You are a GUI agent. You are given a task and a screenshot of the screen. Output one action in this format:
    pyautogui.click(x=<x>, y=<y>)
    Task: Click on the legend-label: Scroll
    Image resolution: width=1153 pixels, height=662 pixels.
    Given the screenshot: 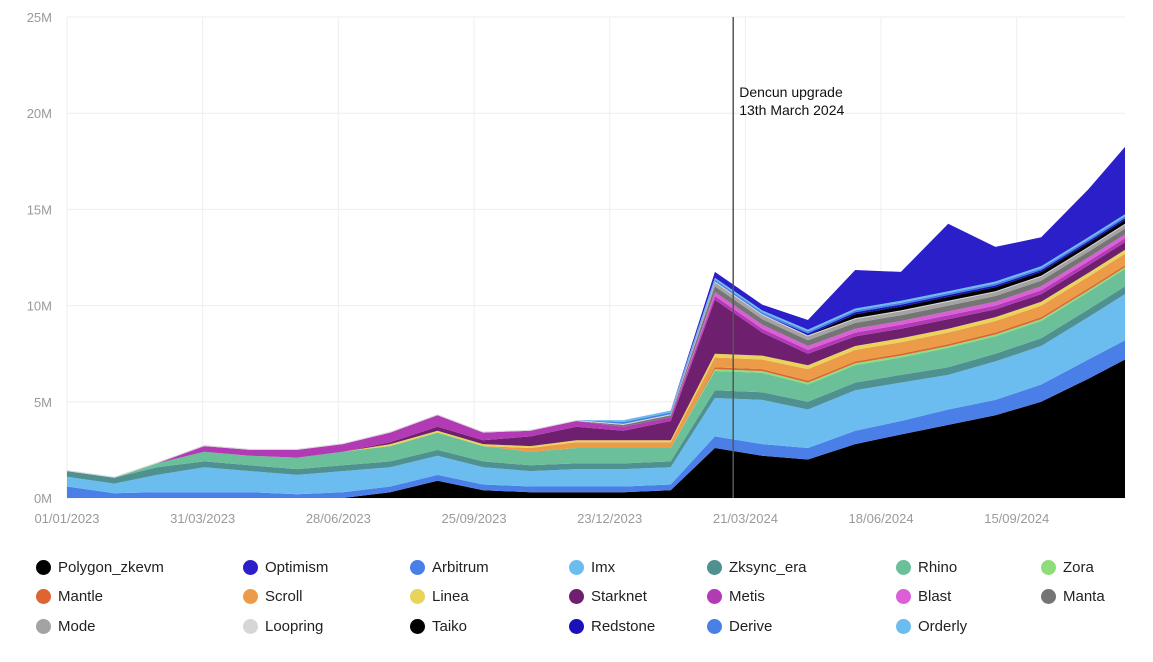 What is the action you would take?
    pyautogui.click(x=284, y=596)
    